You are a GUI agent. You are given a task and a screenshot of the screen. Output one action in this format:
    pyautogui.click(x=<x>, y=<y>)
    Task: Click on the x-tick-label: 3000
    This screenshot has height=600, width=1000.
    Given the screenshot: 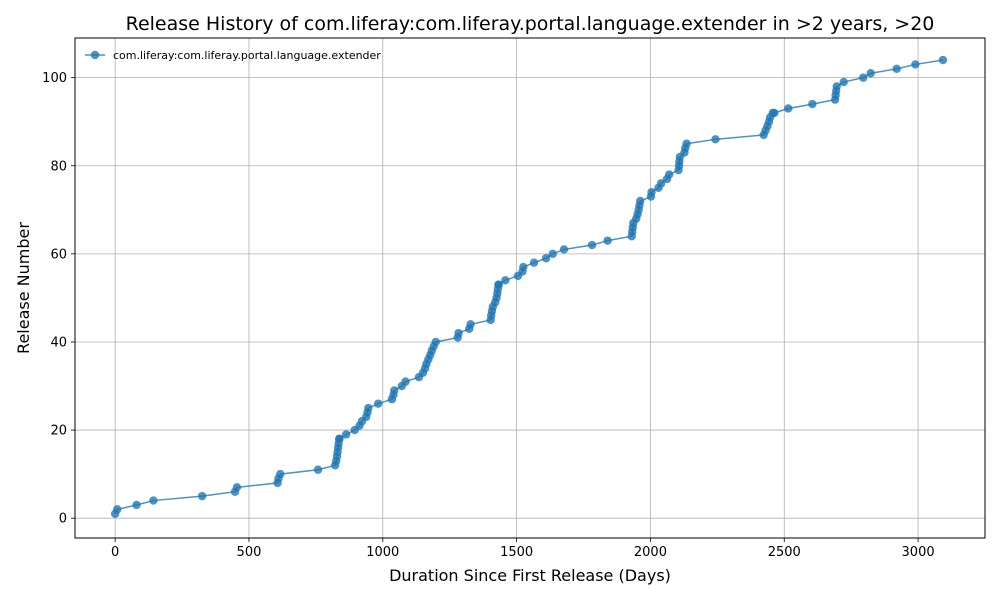 What is the action you would take?
    pyautogui.click(x=918, y=552)
    